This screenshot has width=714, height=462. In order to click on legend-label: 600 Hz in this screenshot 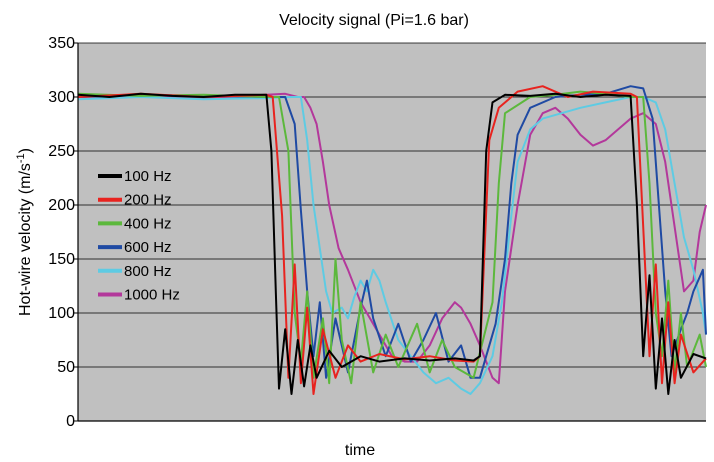, I will do `click(148, 247)`.